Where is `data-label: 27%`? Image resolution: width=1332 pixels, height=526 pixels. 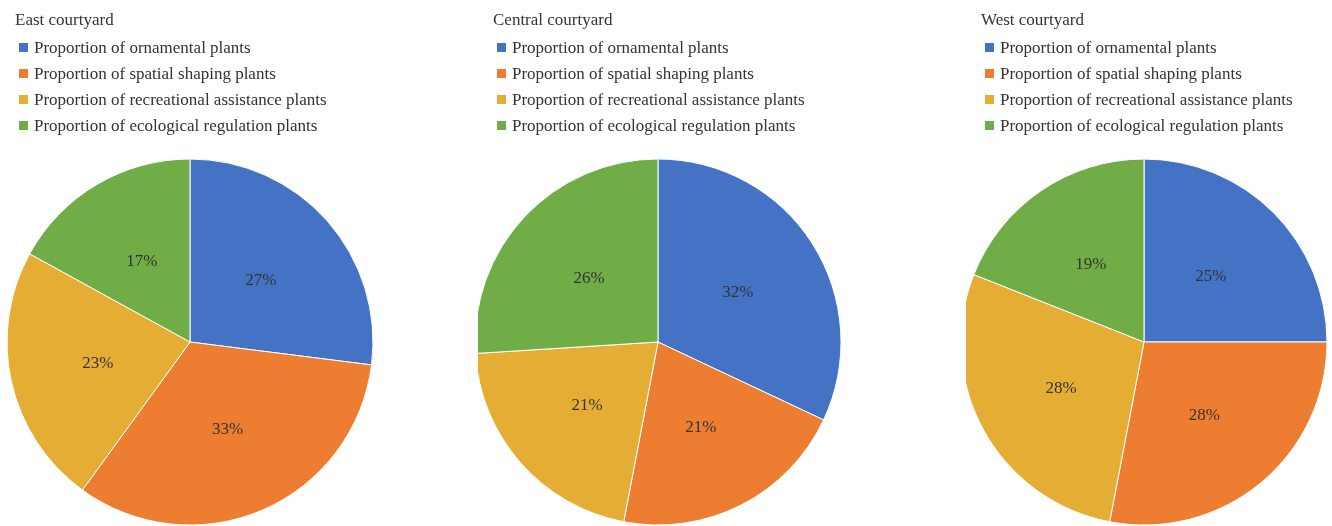
data-label: 27% is located at coordinates (261, 280).